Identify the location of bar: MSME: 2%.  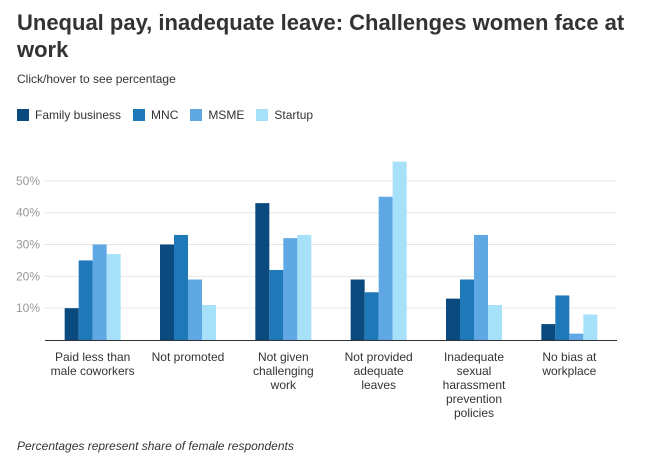
(576, 336).